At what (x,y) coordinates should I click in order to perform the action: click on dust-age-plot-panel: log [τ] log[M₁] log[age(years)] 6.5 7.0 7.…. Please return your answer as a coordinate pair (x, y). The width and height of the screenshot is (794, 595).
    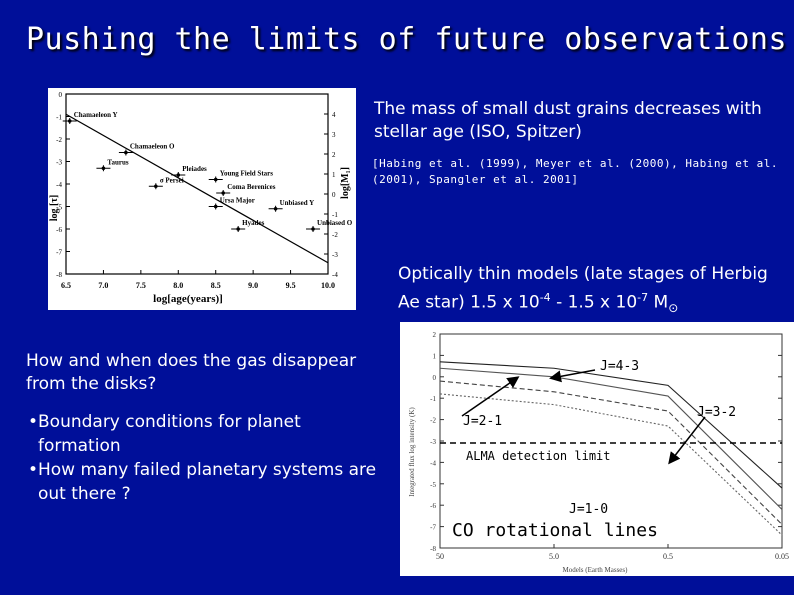
    Looking at the image, I should click on (202, 199).